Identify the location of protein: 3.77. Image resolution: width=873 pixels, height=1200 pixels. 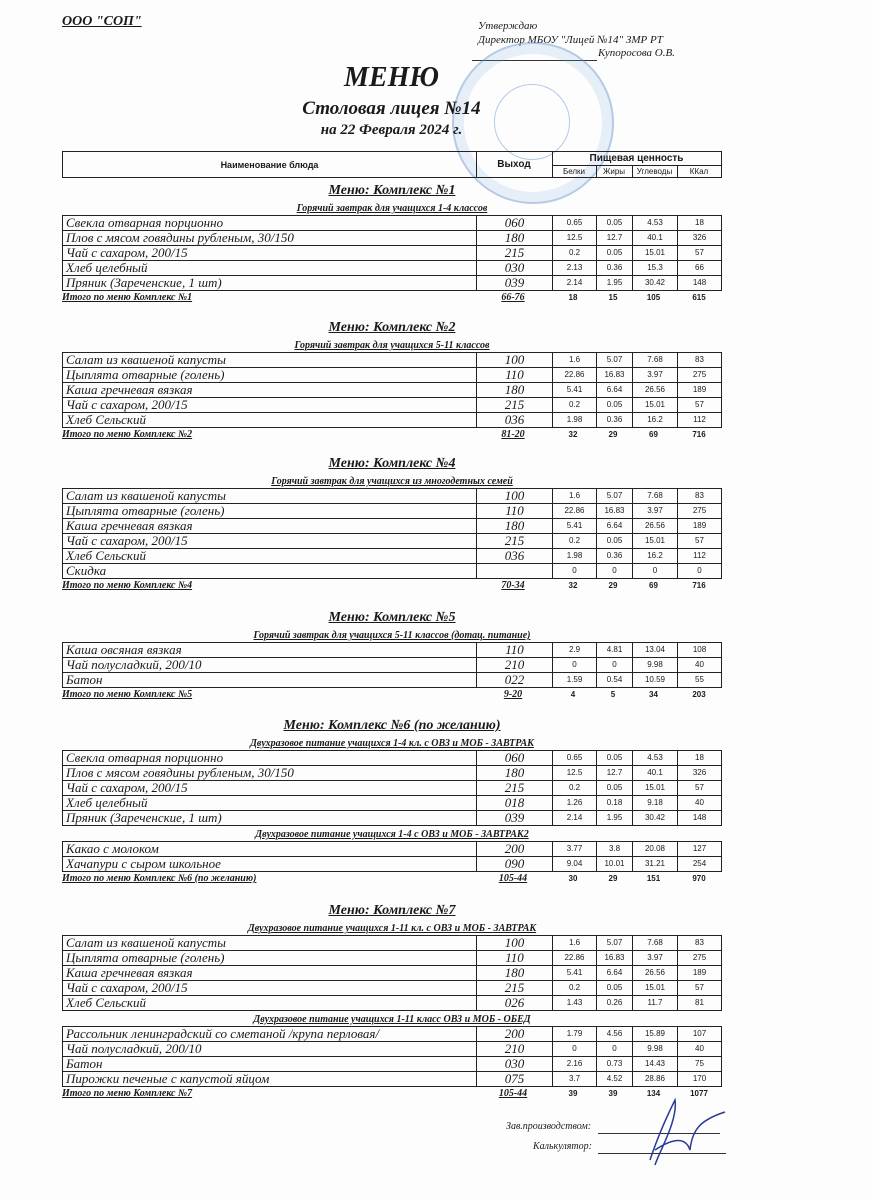
(574, 849).